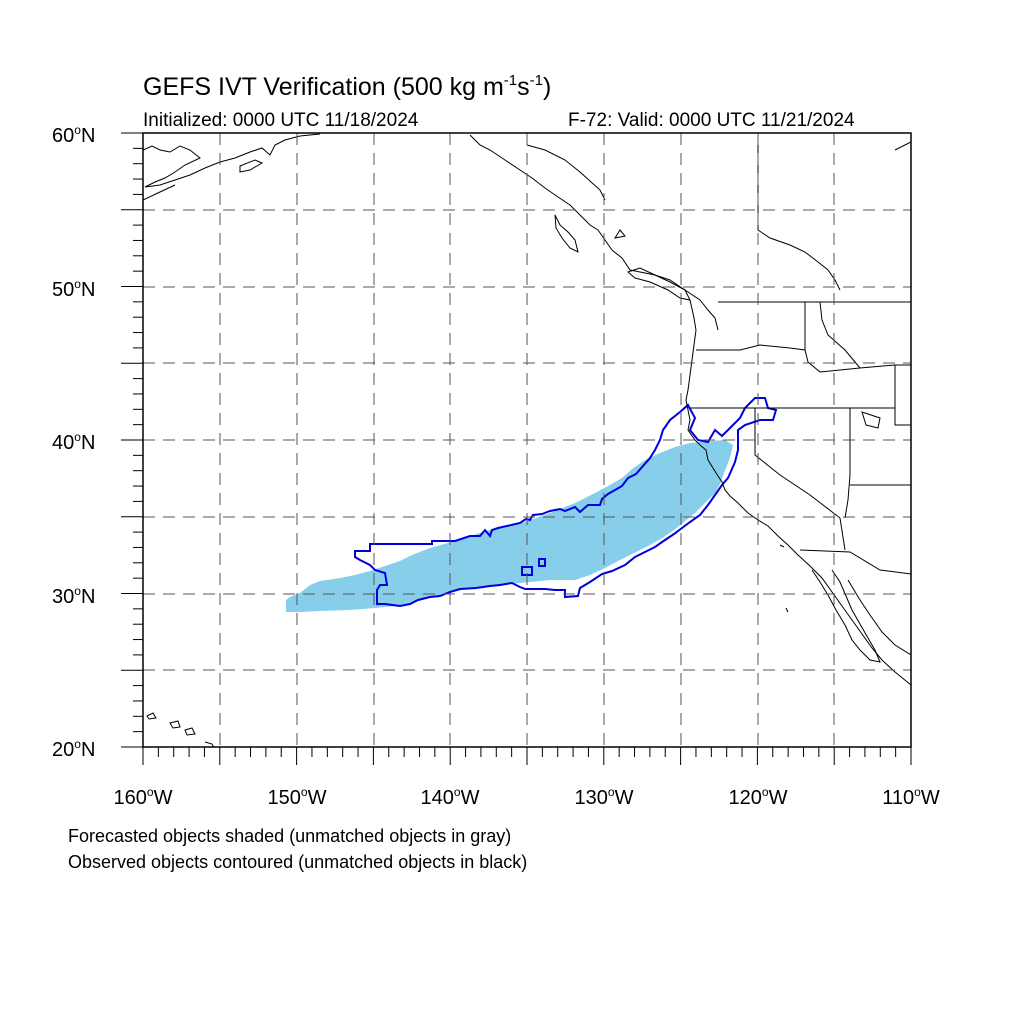 This screenshot has width=1024, height=1024. I want to click on valid-time: F-72: Valid: 0000 UTC 11/21/2024, so click(711, 120).